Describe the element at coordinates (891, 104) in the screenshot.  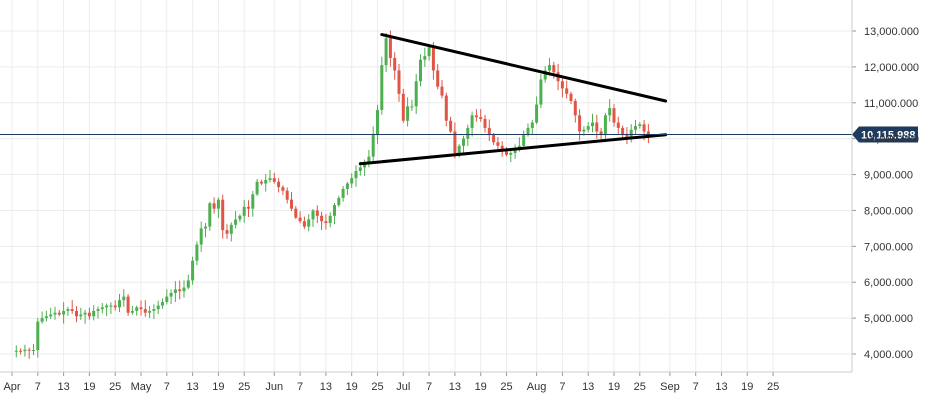
I see `y-tick-label: 11,000.000` at that location.